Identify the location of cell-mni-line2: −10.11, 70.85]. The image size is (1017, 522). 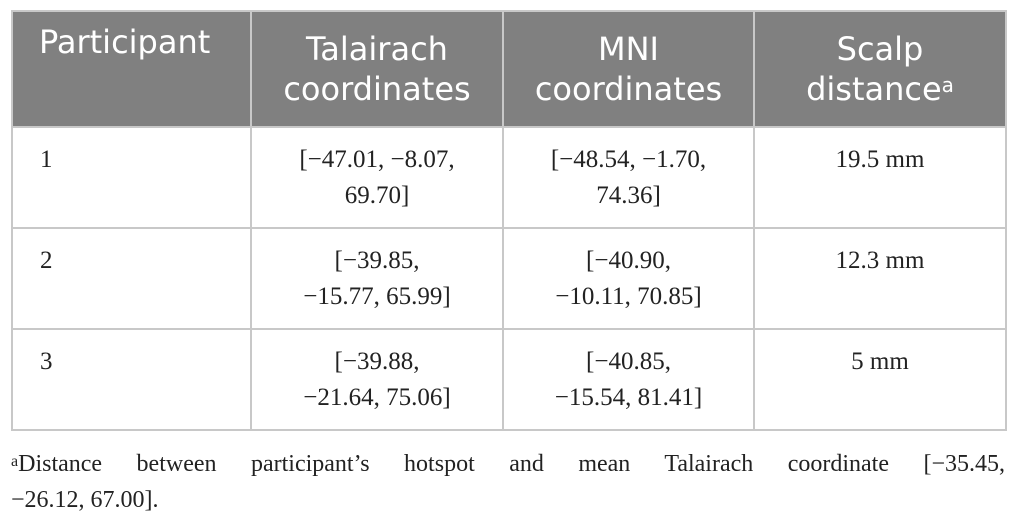
(628, 296).